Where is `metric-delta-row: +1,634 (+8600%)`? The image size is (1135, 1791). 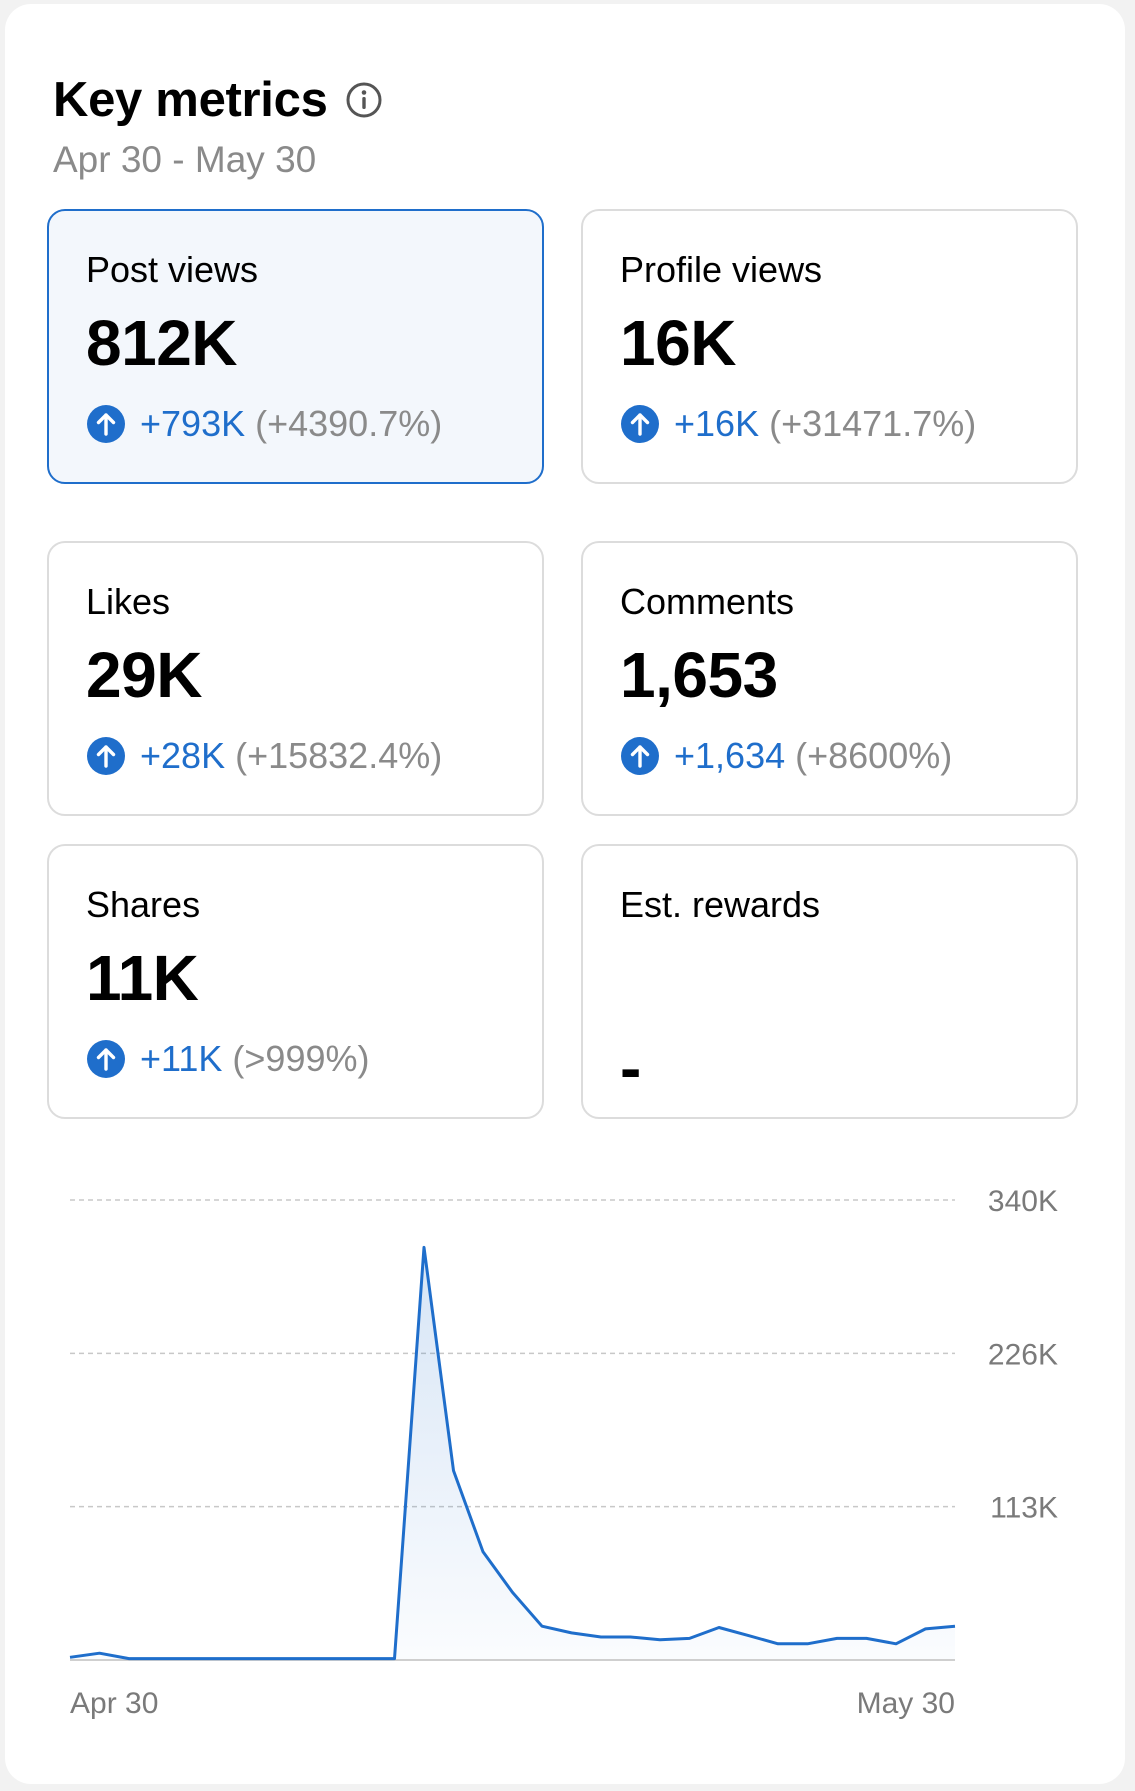 metric-delta-row: +1,634 (+8600%) is located at coordinates (786, 756).